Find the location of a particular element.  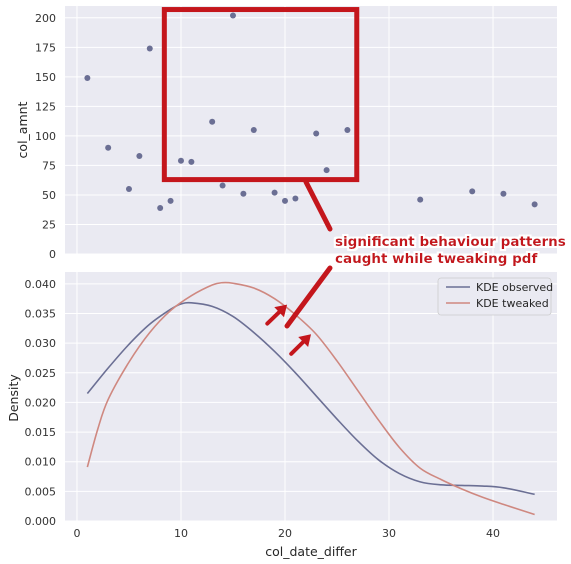

density-x-axis-label: col_date_differ is located at coordinates (311, 551).